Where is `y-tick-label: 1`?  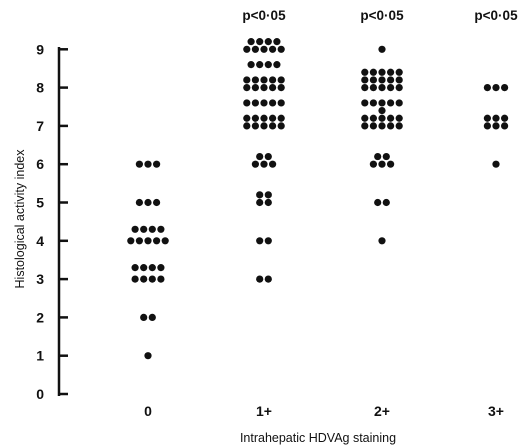
y-tick-label: 1 is located at coordinates (40, 356).